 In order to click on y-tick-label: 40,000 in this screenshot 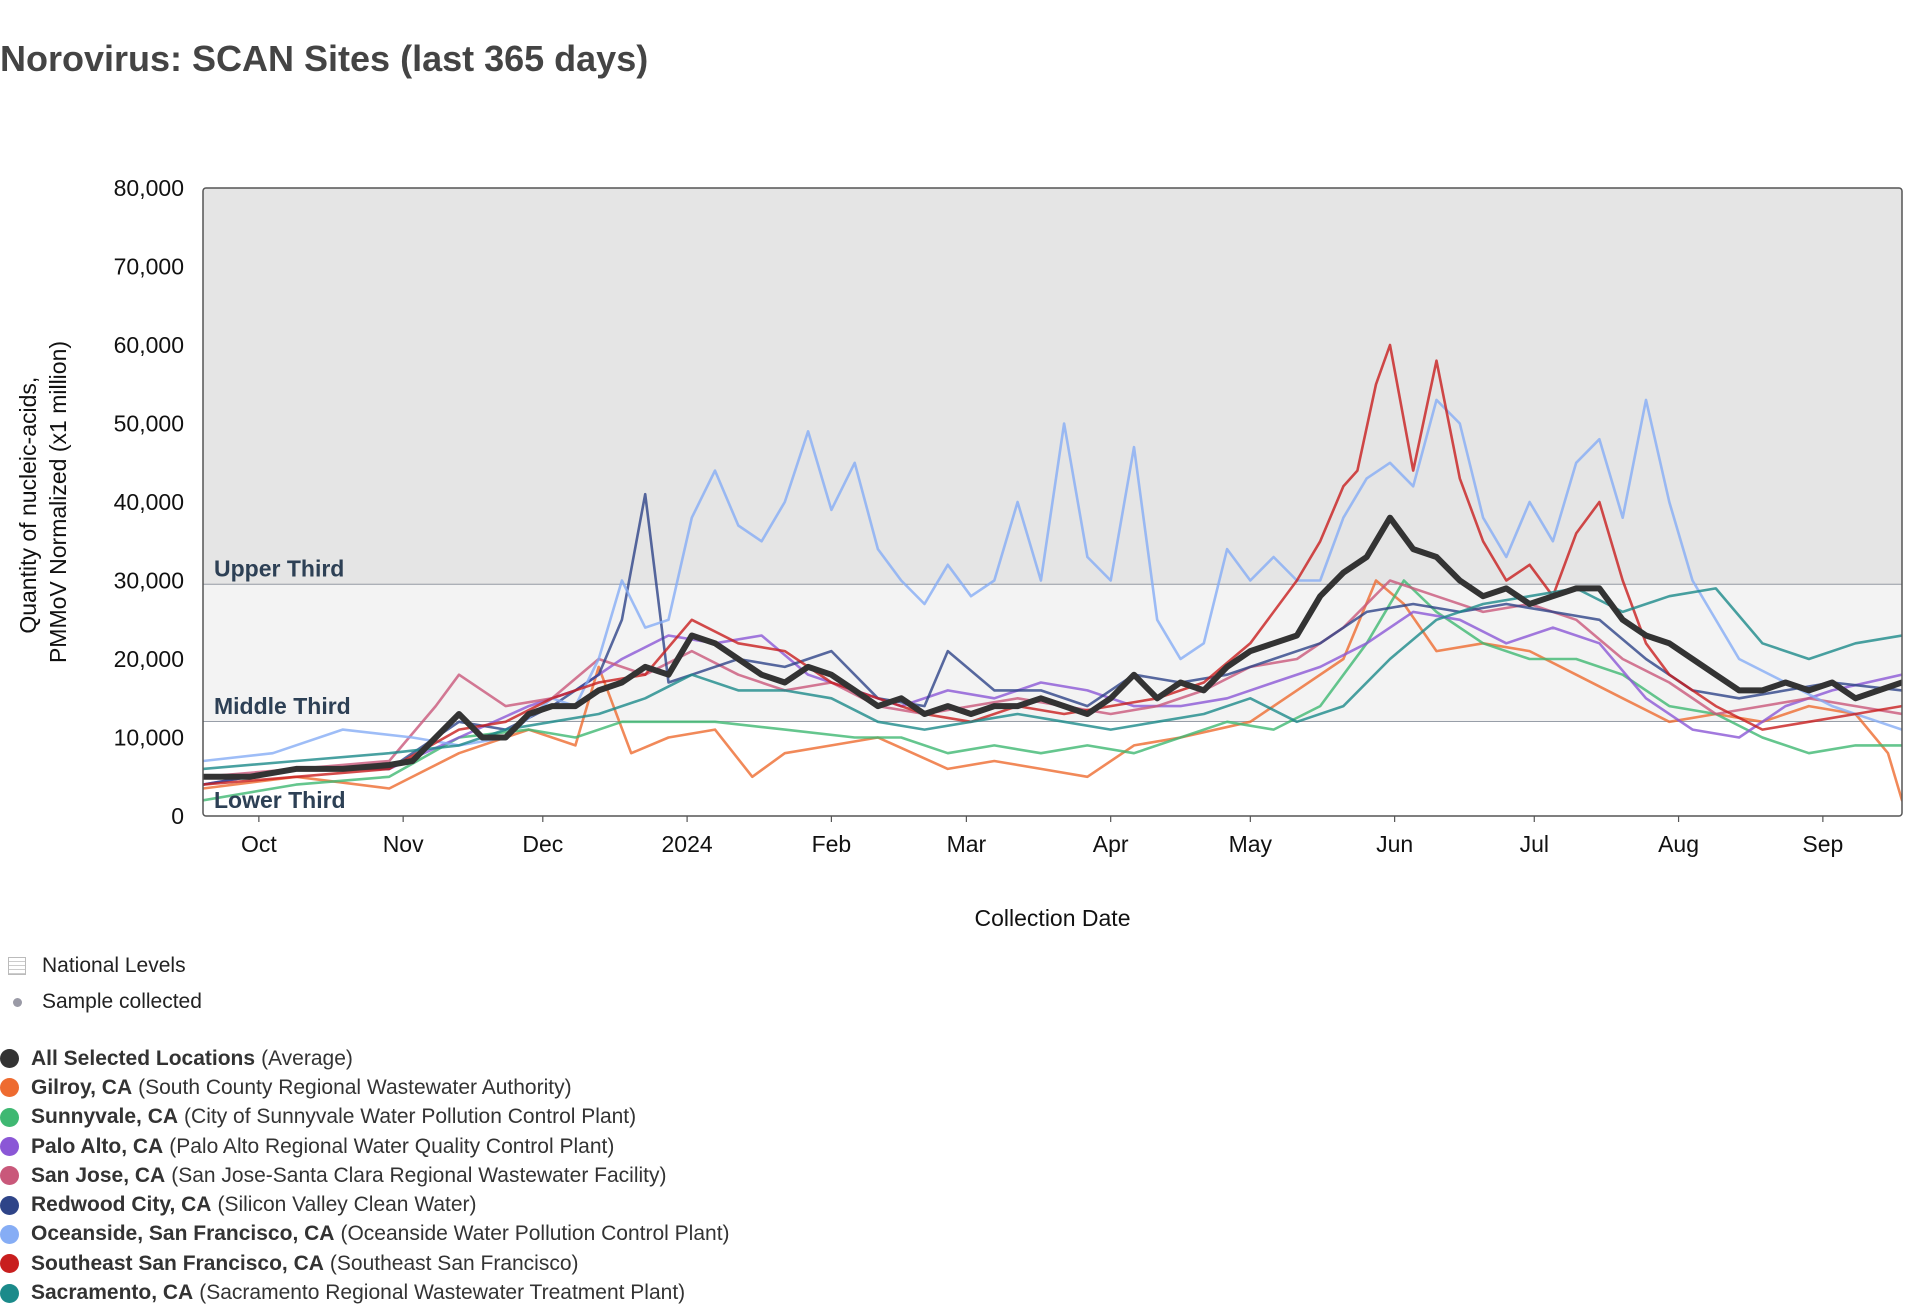, I will do `click(149, 502)`.